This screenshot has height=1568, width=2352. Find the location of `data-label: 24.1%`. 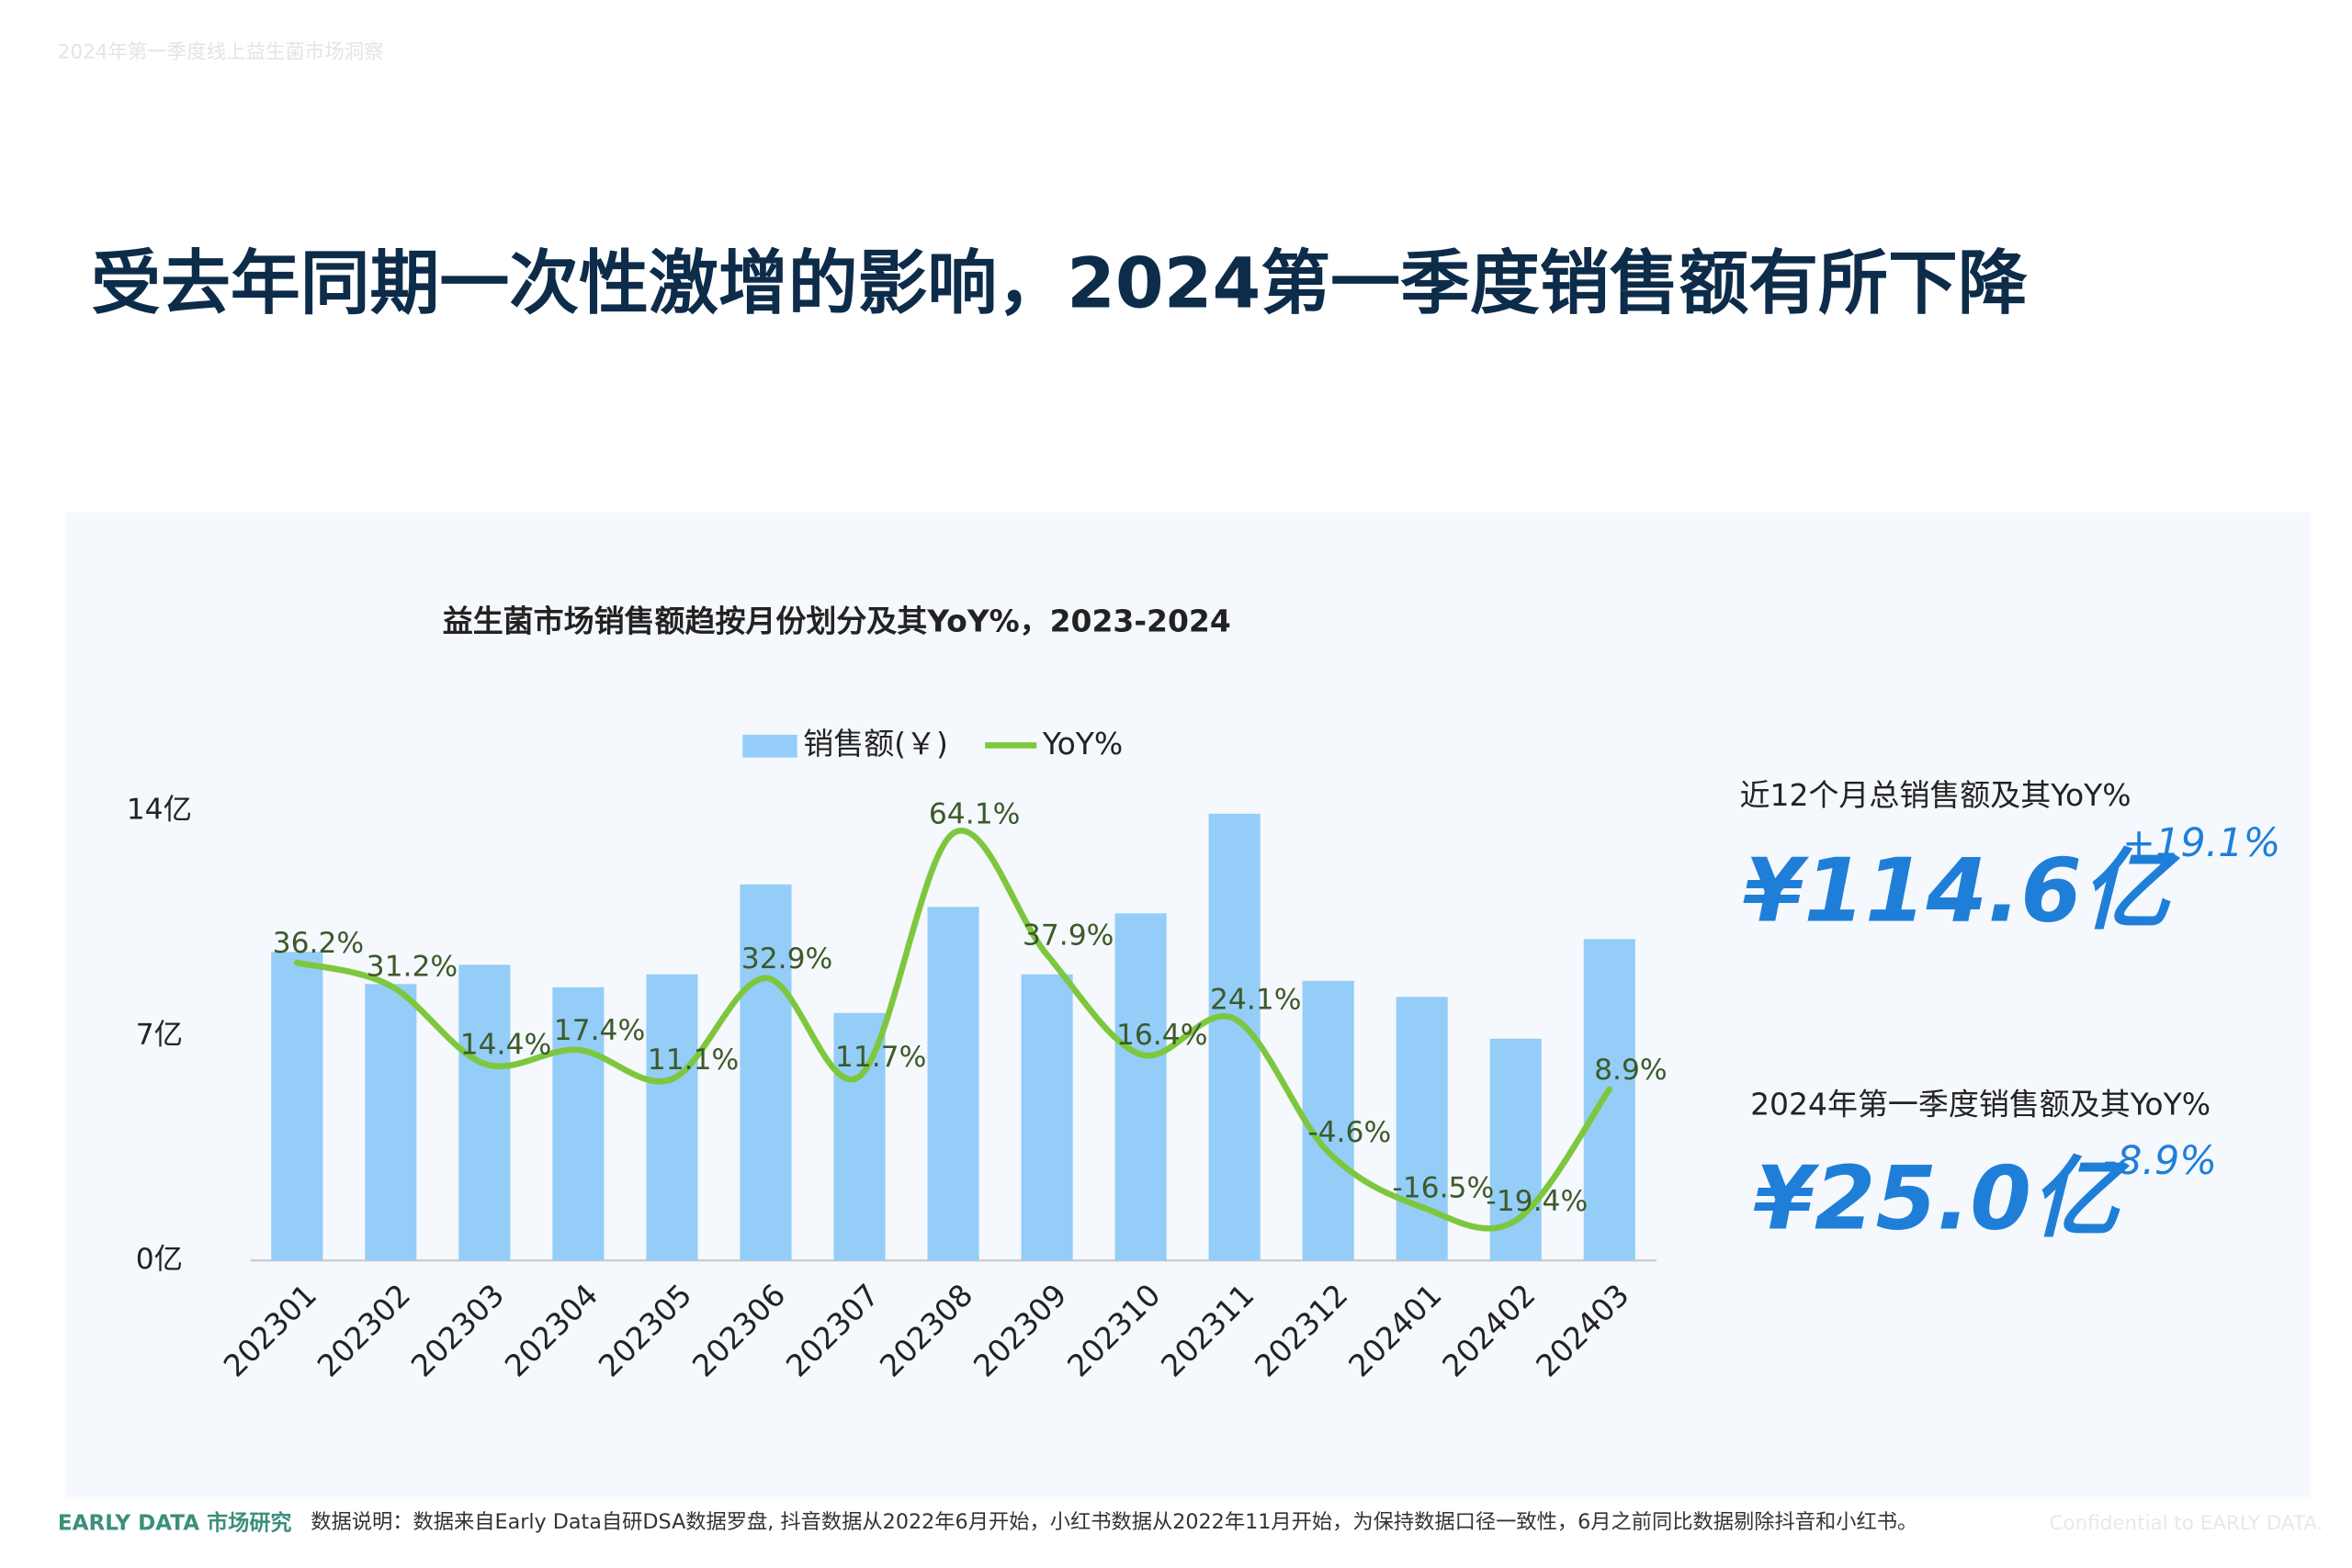

data-label: 24.1% is located at coordinates (1256, 1000).